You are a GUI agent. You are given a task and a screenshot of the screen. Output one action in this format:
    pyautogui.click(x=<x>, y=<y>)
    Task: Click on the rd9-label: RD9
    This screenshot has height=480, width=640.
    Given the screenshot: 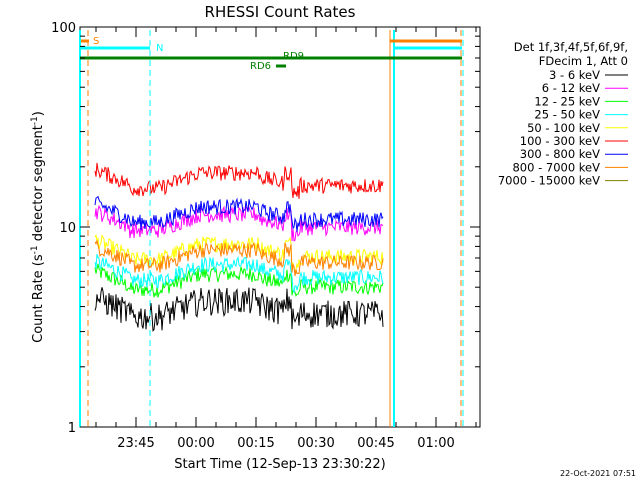 What is the action you would take?
    pyautogui.click(x=293, y=56)
    